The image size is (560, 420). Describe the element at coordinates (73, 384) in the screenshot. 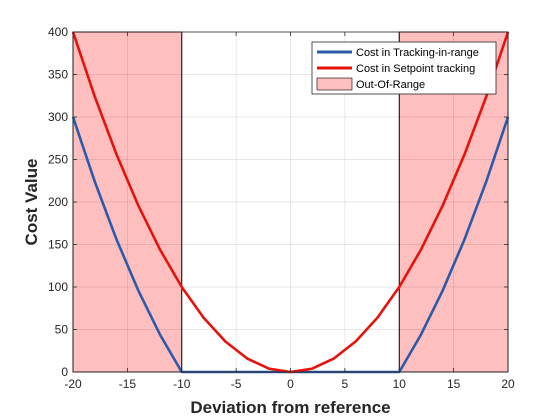

I see `x-tick-label: -20` at that location.